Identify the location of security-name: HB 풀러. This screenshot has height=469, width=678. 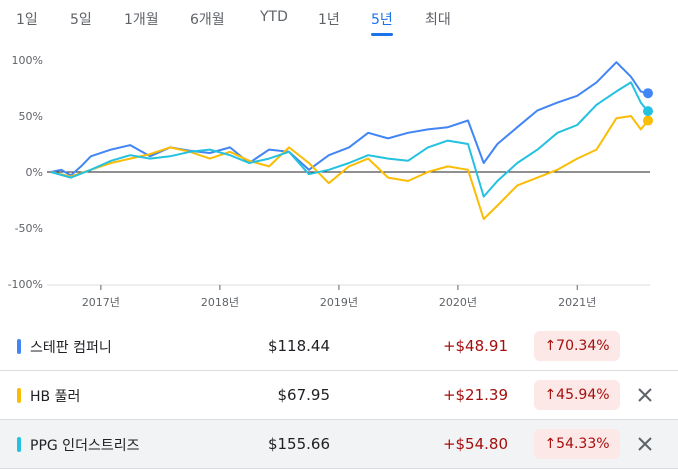
(55, 397).